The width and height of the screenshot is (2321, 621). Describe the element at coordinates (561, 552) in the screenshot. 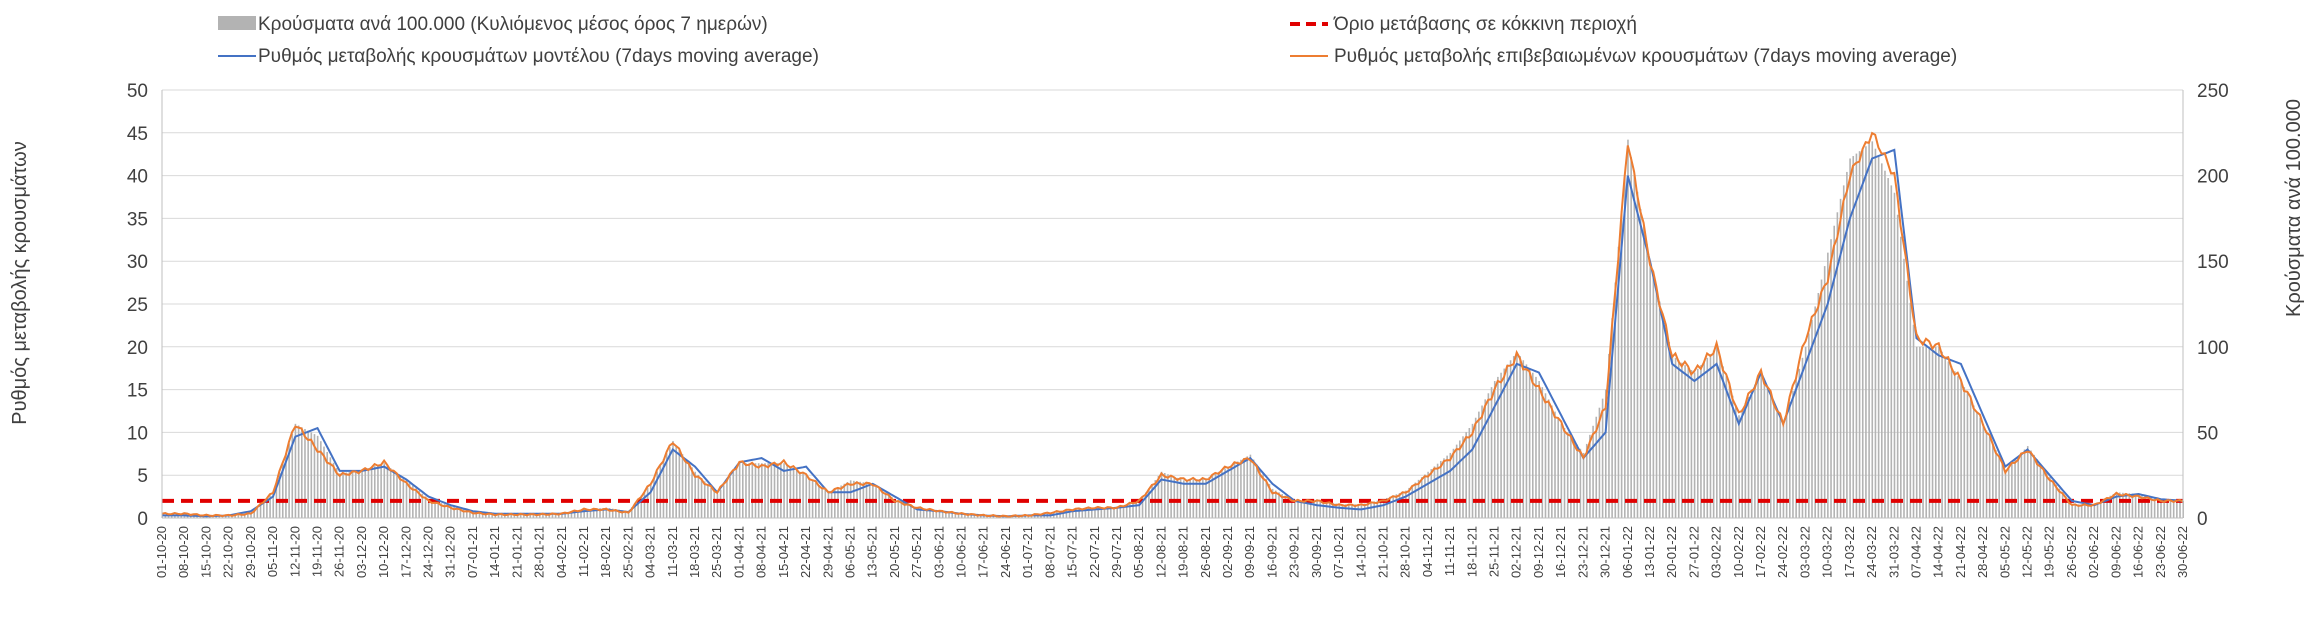

I see `x-tick-label: 04-02-21` at that location.